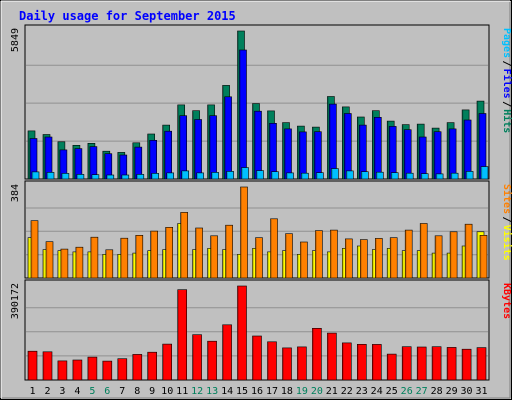 This screenshot has width=512, height=400. Describe the element at coordinates (15, 40) in the screenshot. I see `y-max-label: 5849` at that location.